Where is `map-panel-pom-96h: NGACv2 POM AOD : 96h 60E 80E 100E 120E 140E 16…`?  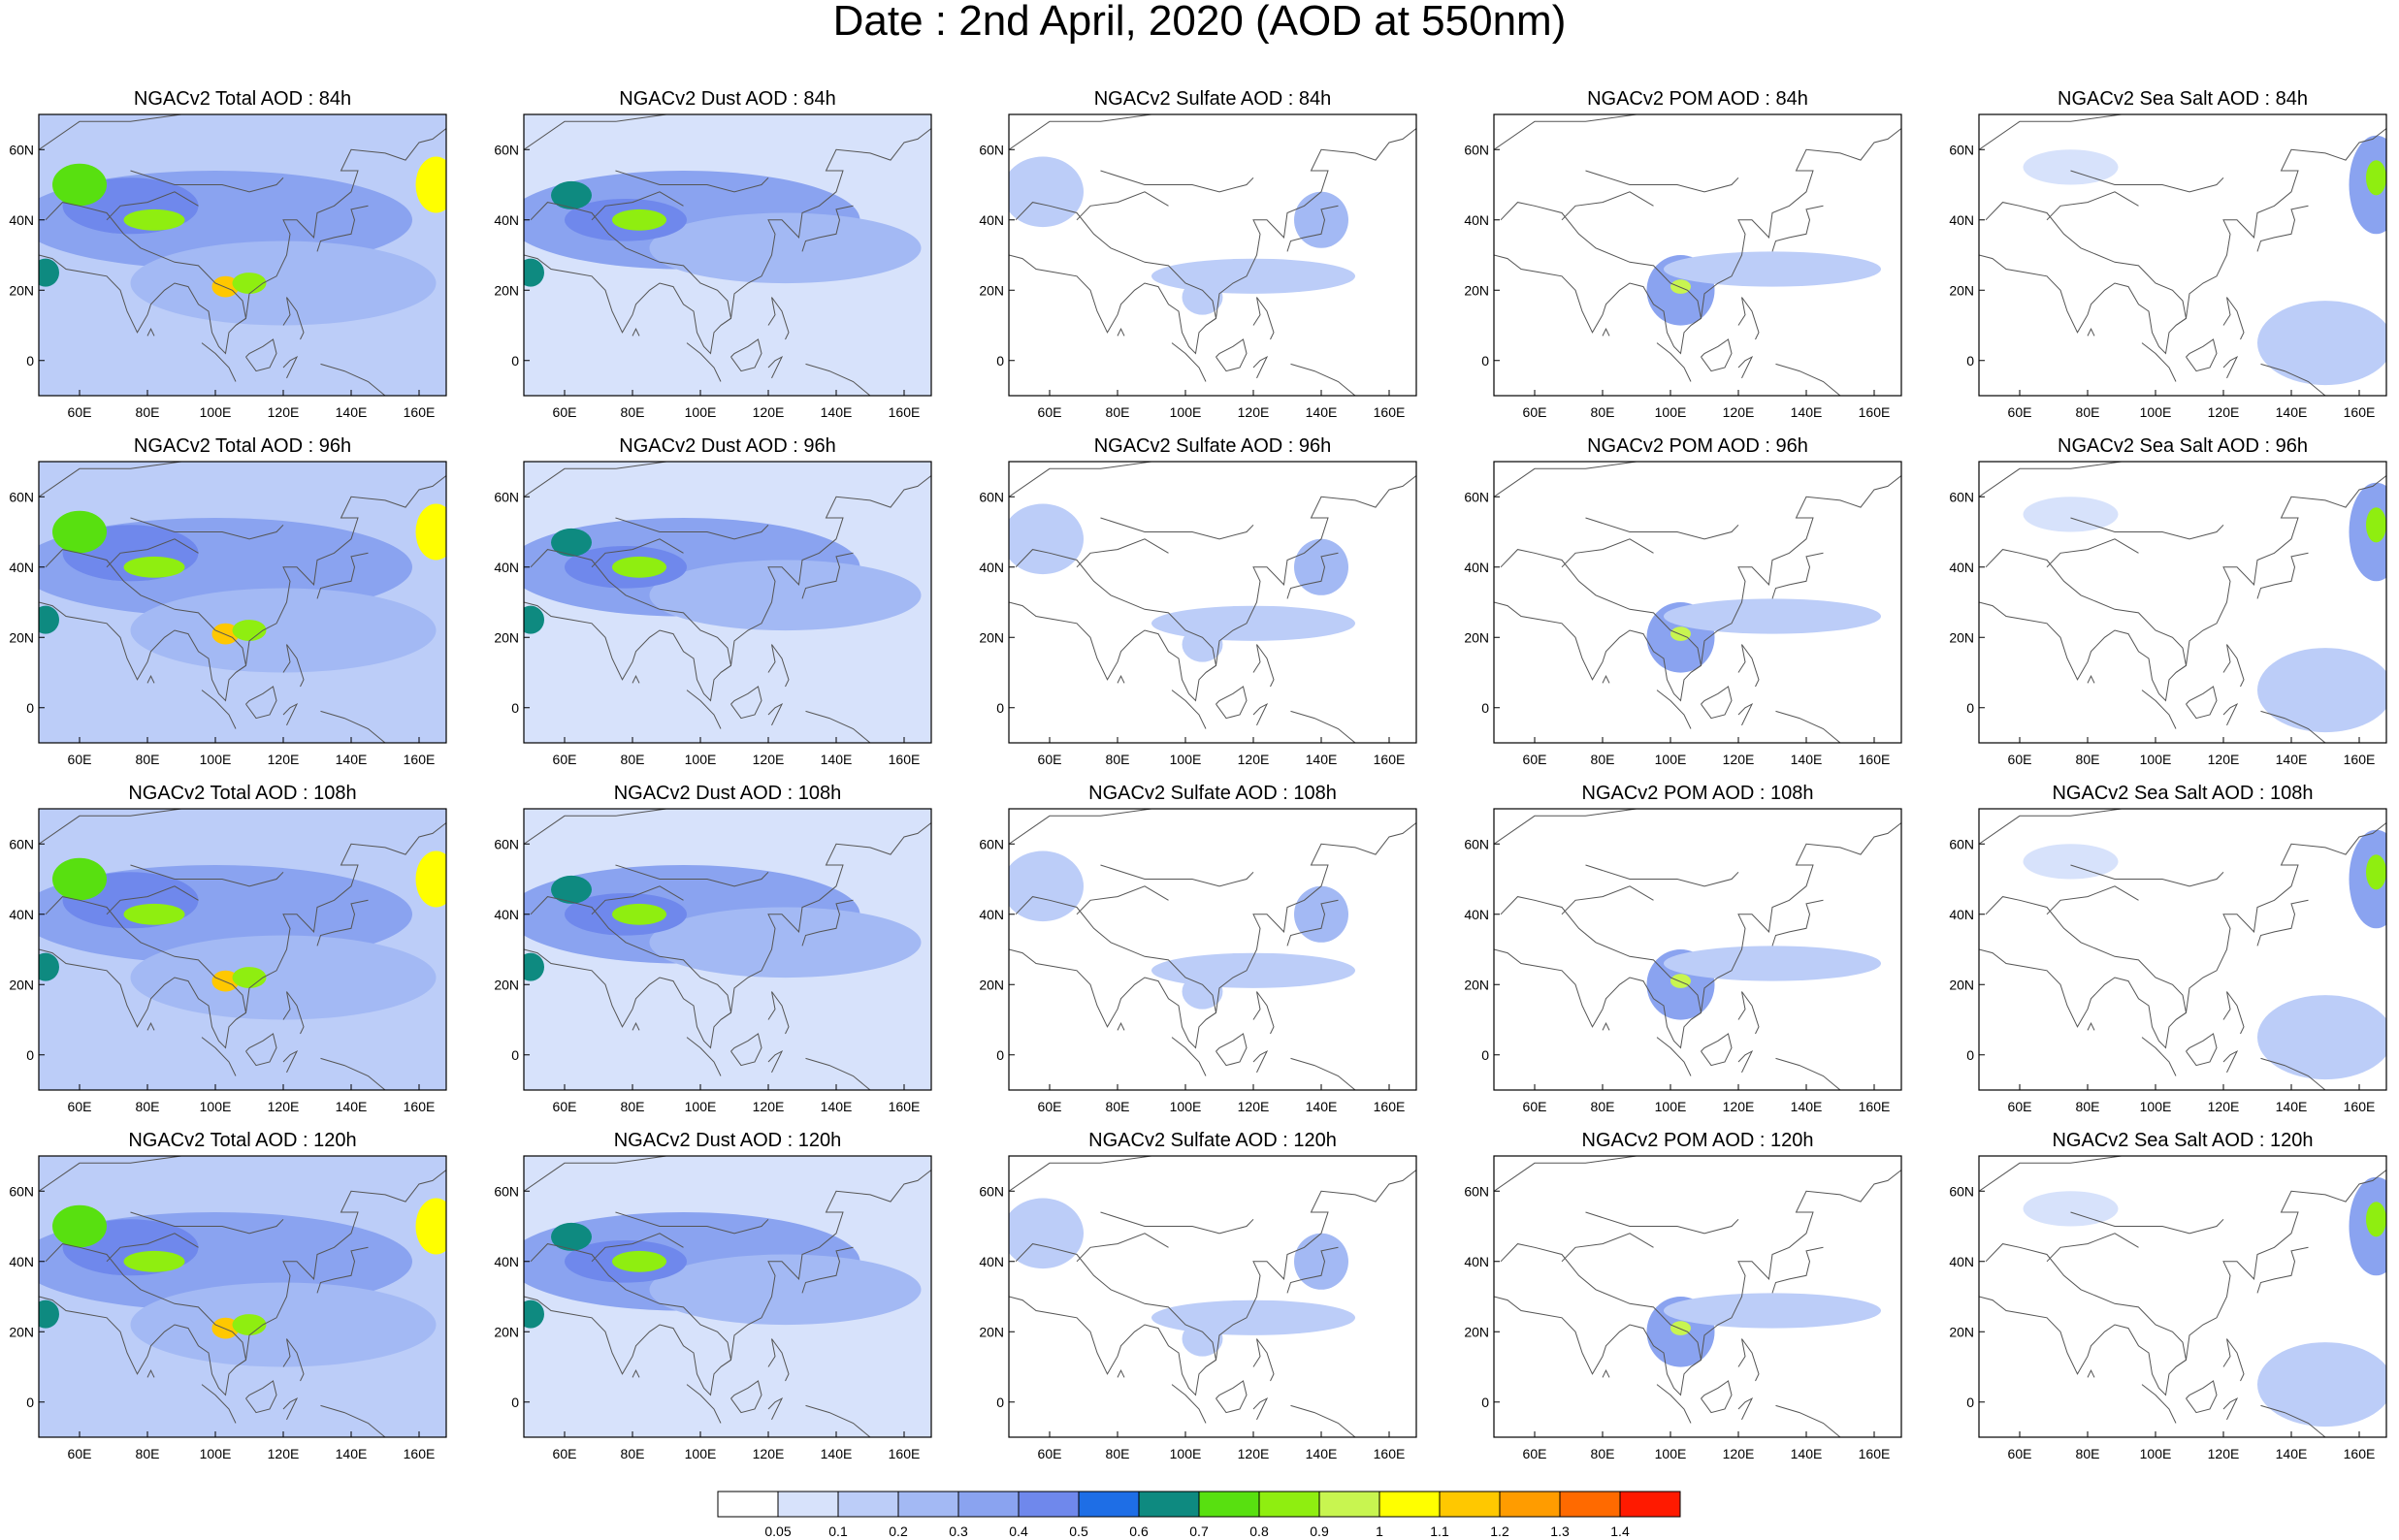 map-panel-pom-96h: NGACv2 POM AOD : 96h 60E 80E 100E 120E 140E 16… is located at coordinates (1698, 600).